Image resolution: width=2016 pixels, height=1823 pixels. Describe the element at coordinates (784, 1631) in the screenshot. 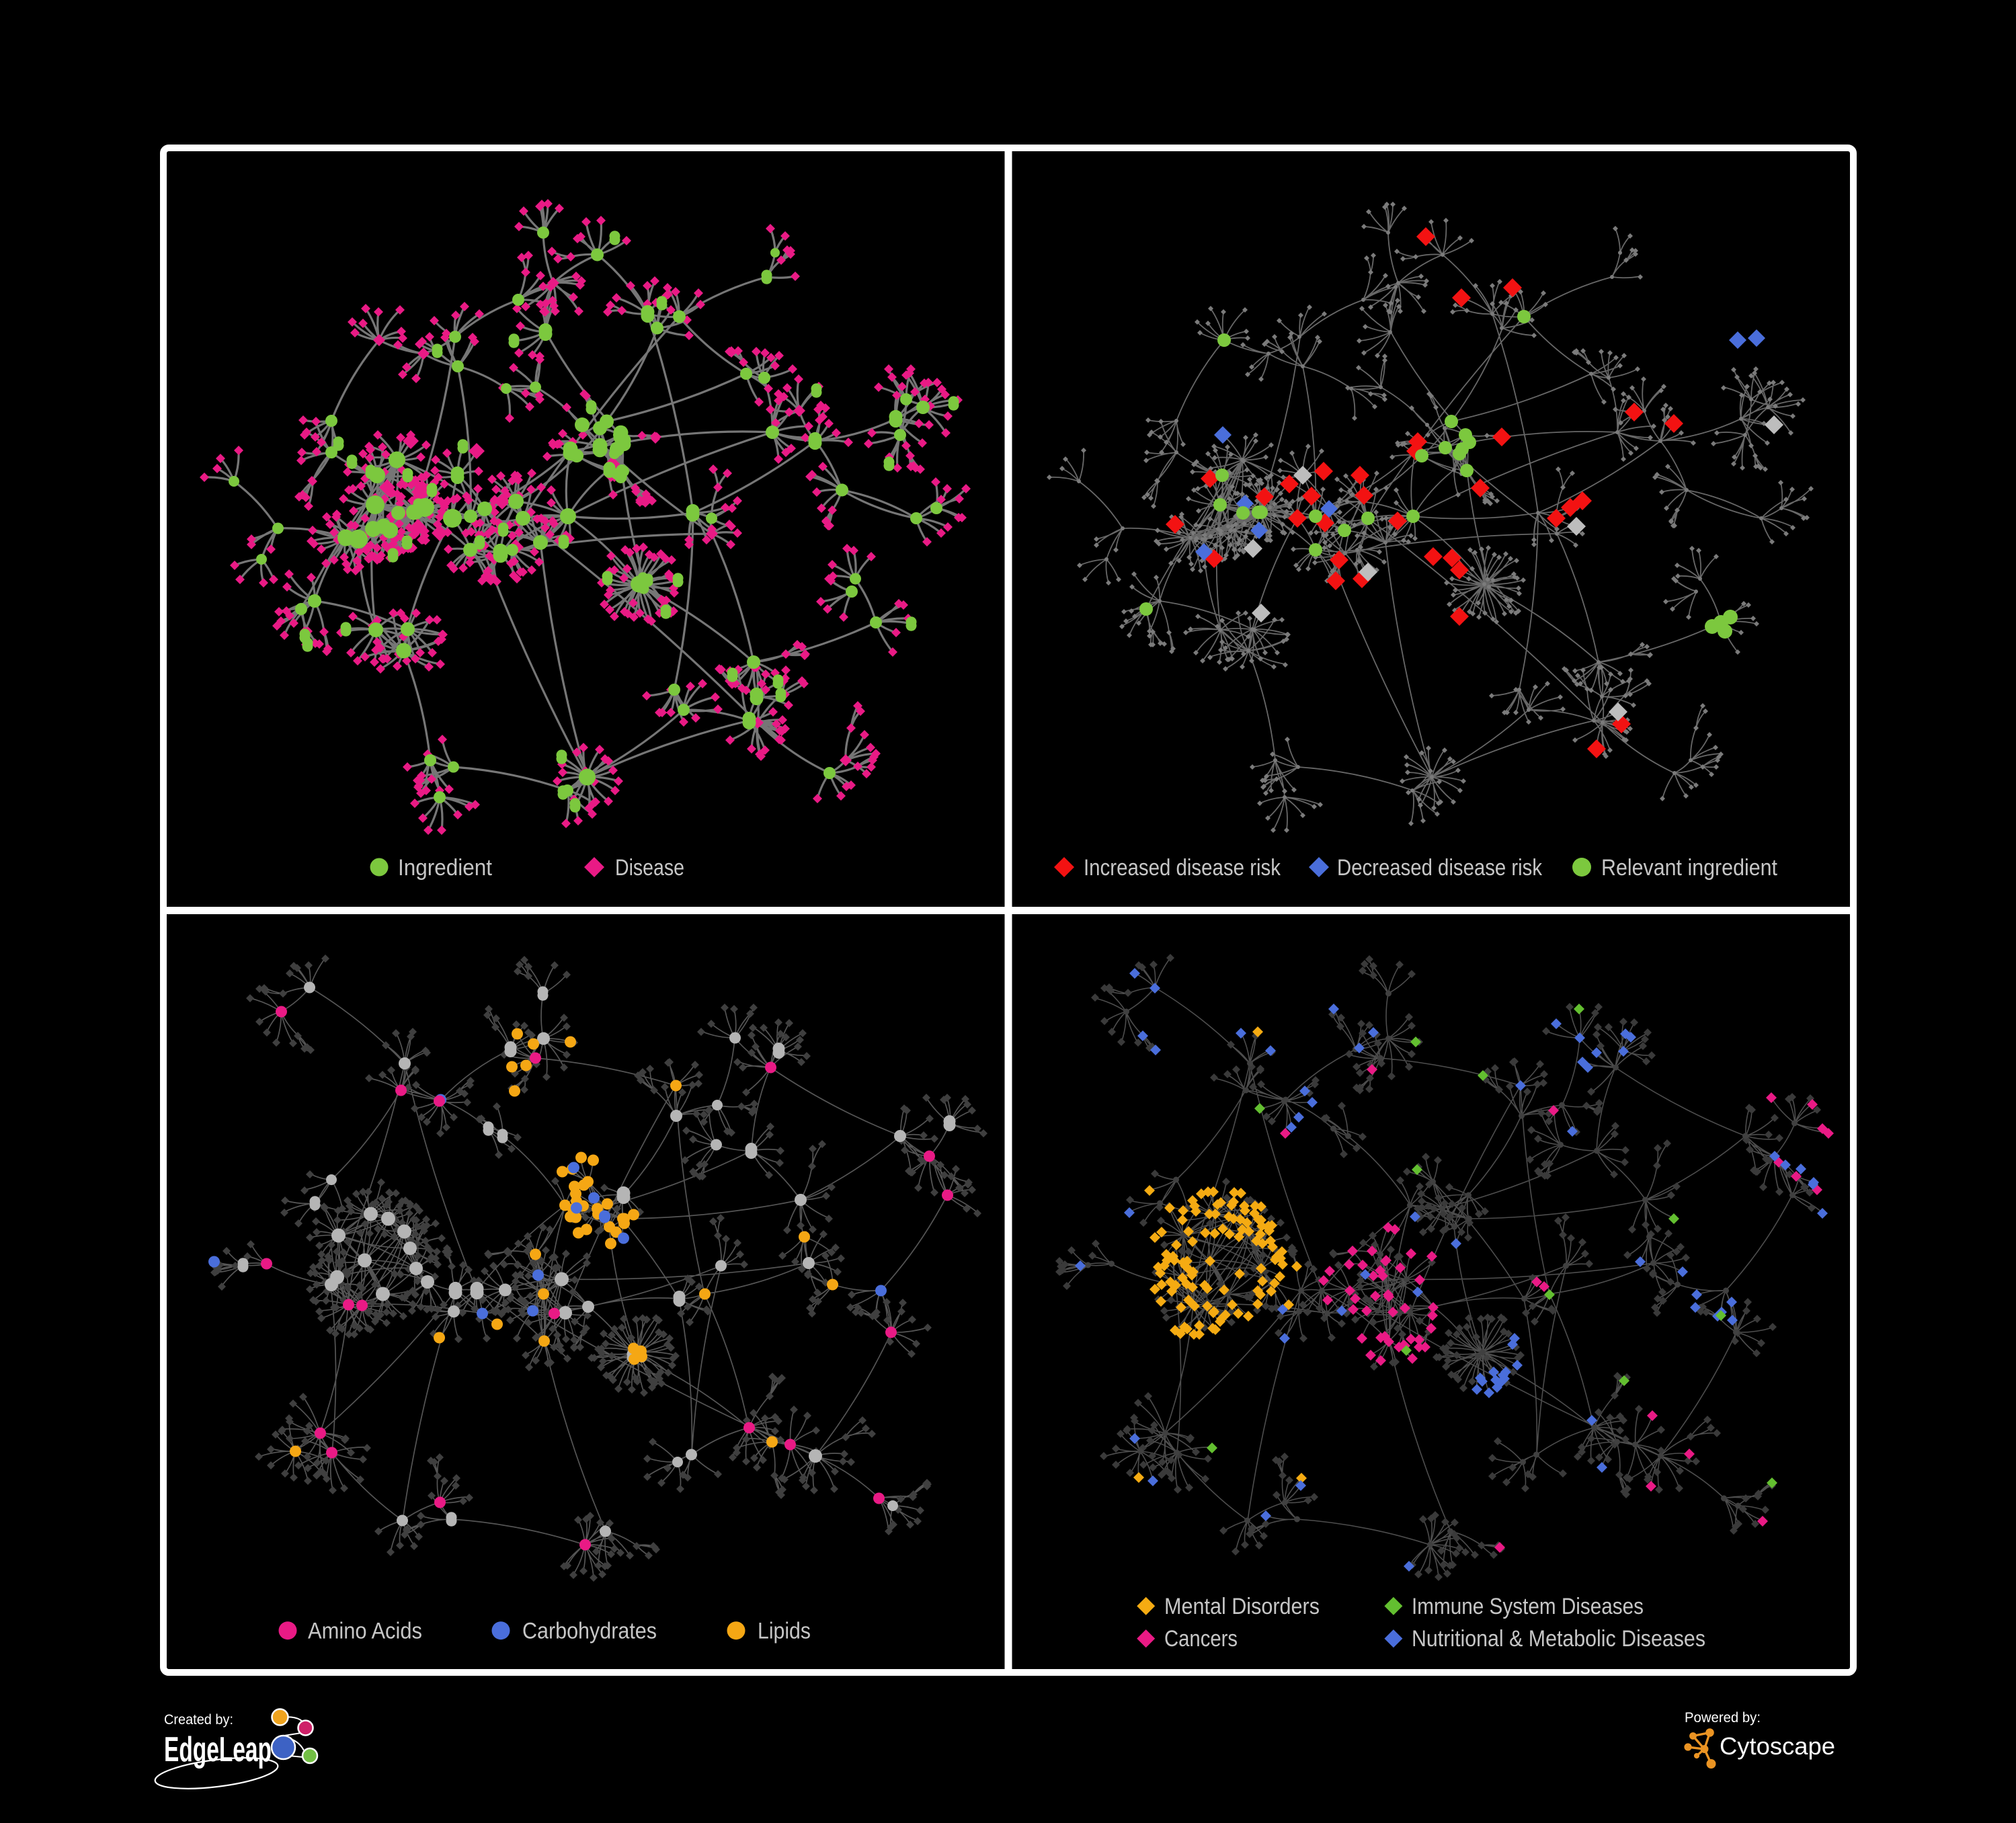

I see `svg-text: Lipids` at that location.